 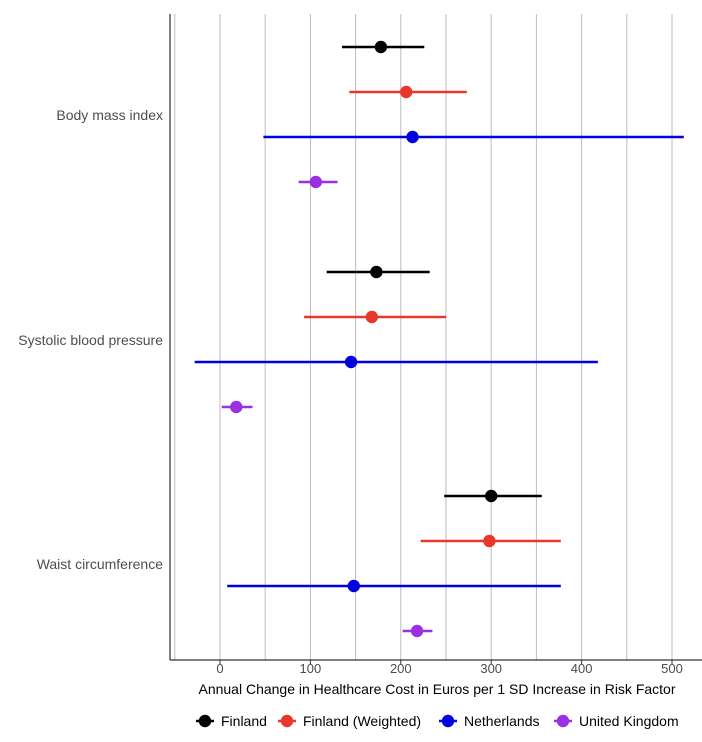 What do you see at coordinates (502, 721) in the screenshot?
I see `legend-label: Netherlands` at bounding box center [502, 721].